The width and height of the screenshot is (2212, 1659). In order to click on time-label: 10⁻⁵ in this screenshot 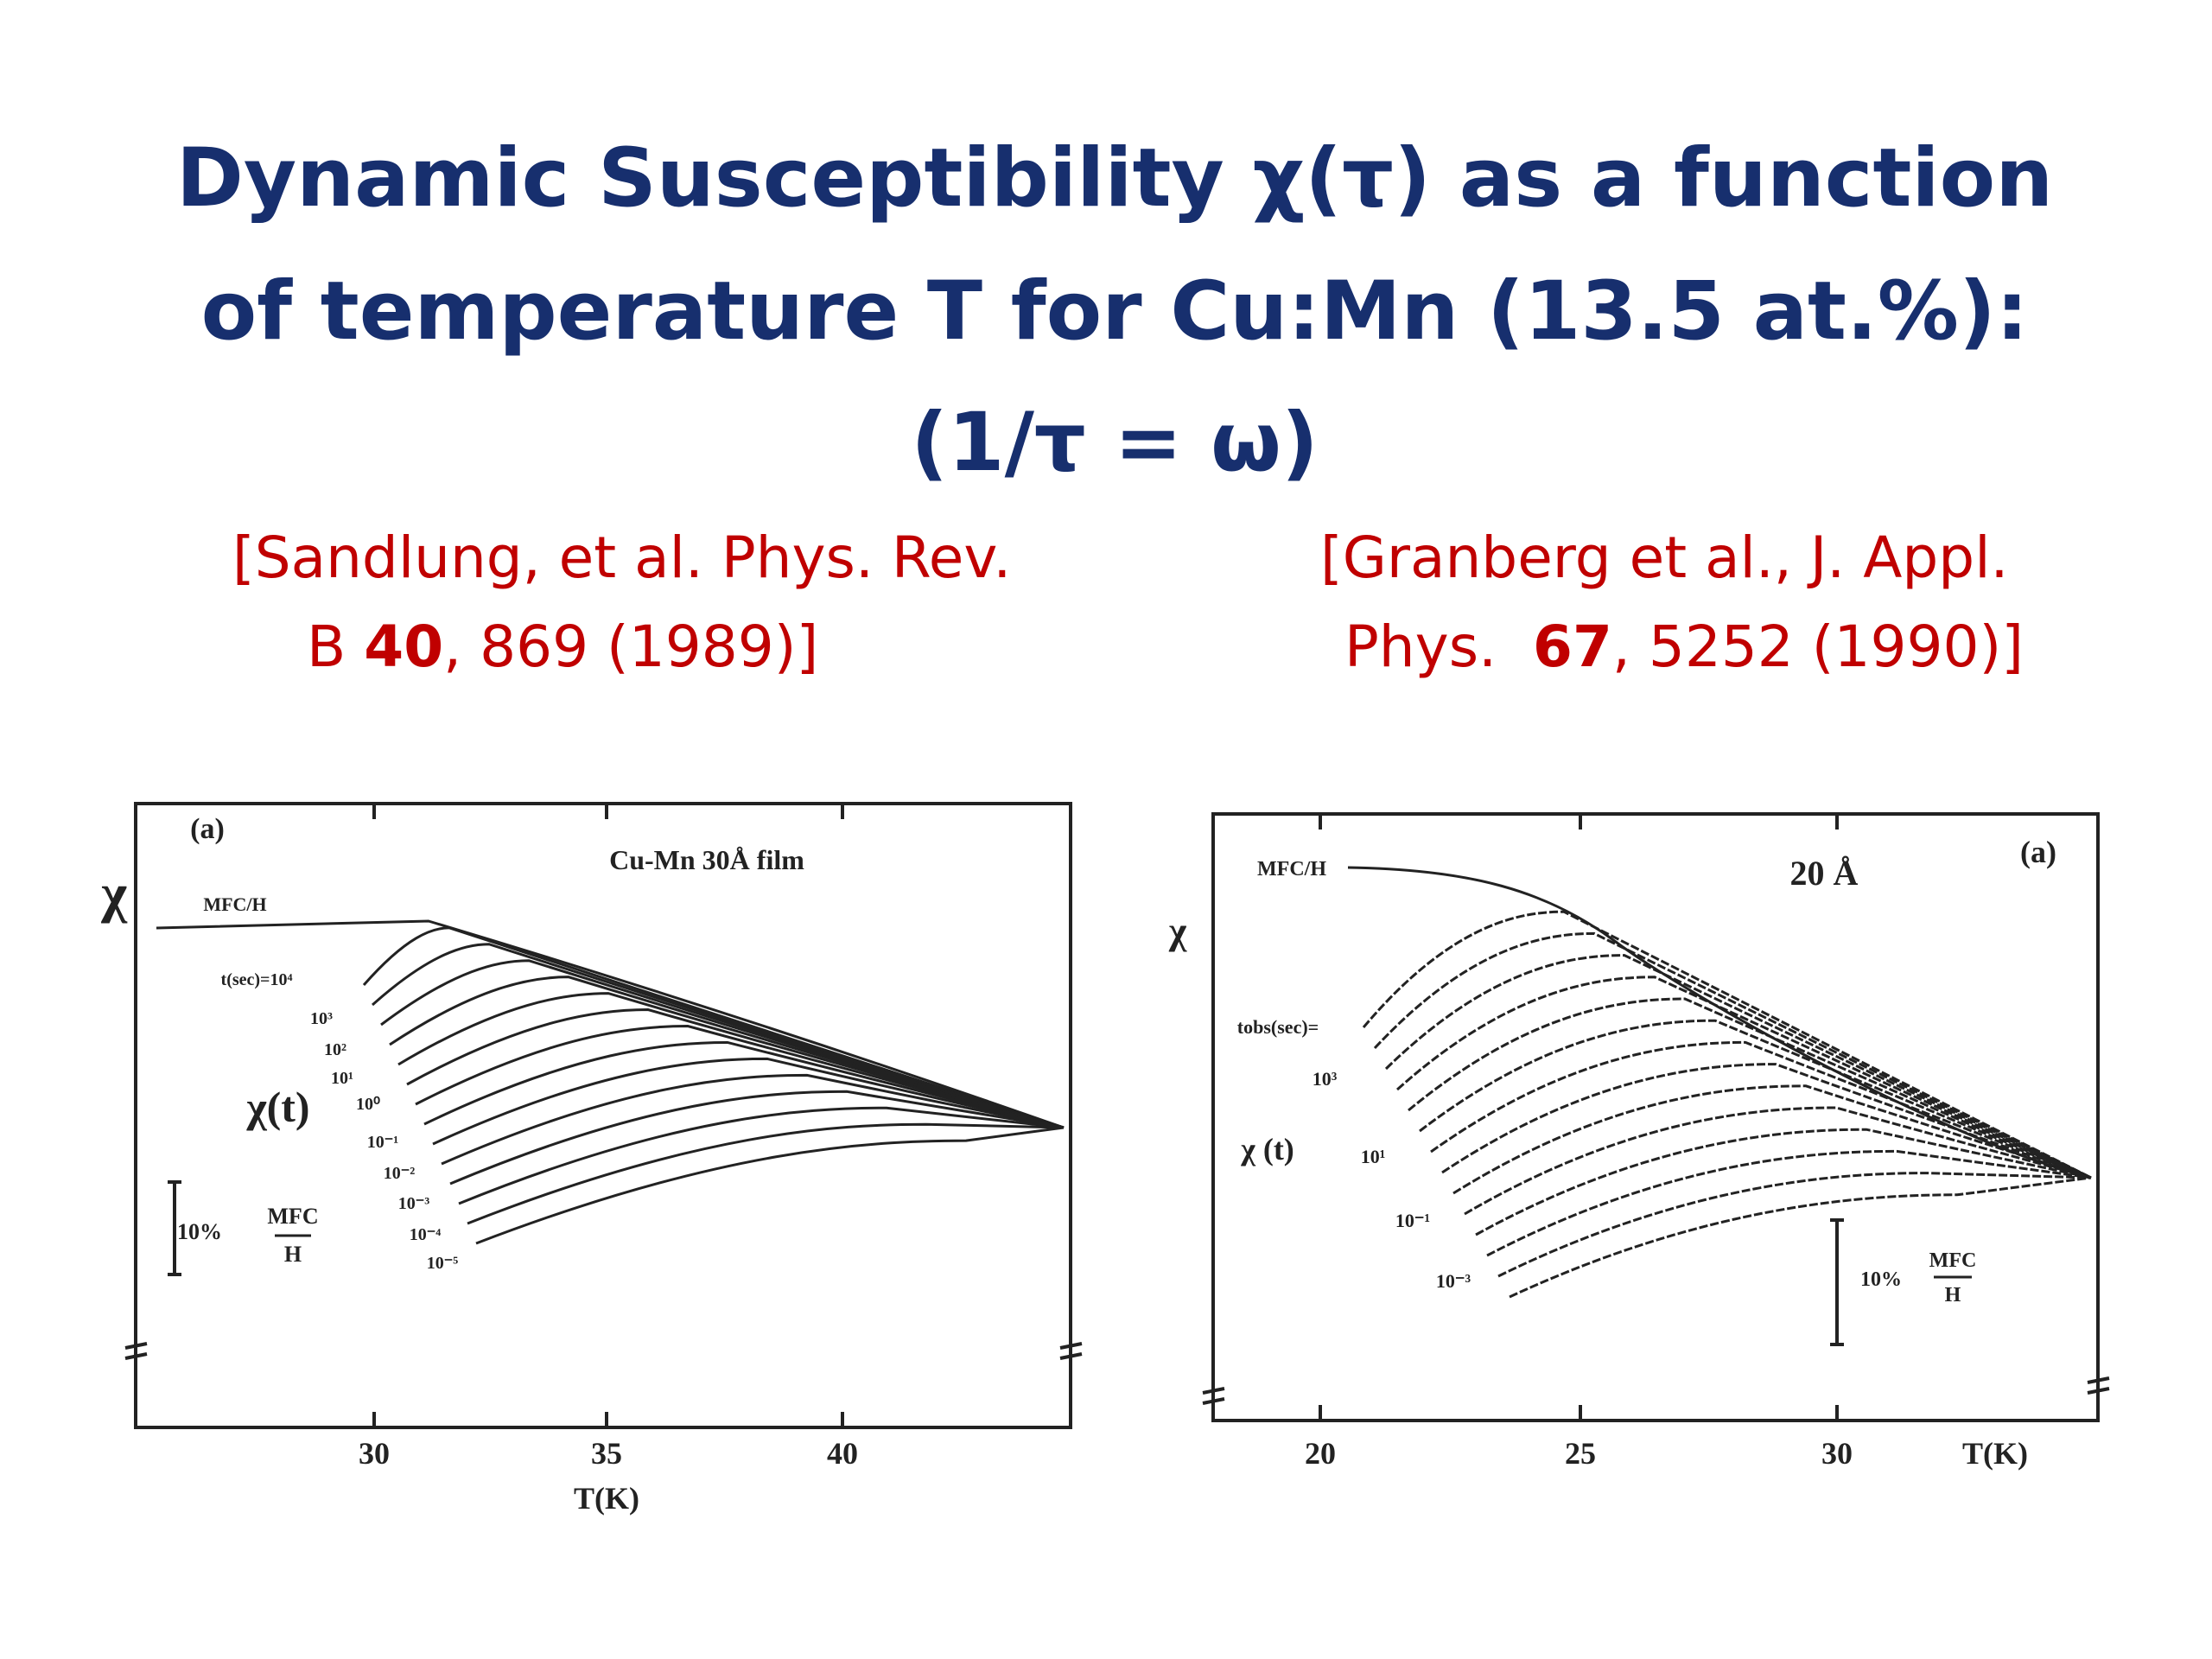, I will do `click(443, 1263)`.